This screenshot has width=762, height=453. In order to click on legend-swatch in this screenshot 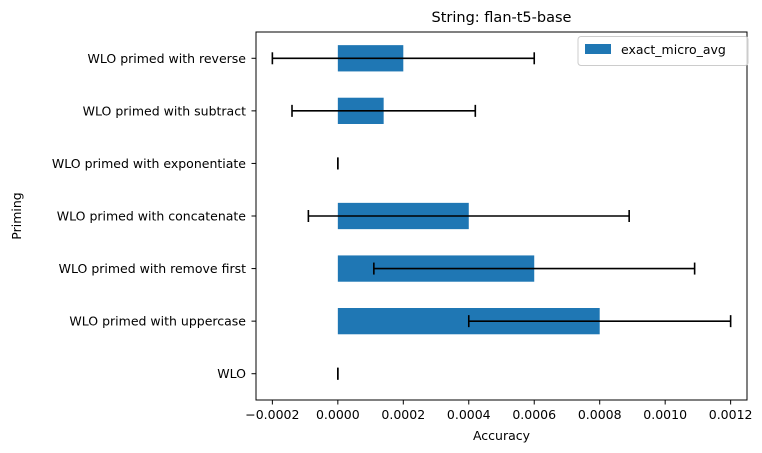, I will do `click(598, 49)`.